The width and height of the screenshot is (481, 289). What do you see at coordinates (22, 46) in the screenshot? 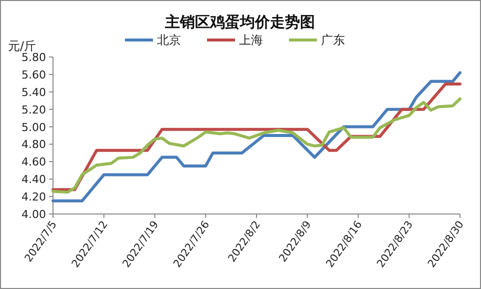
I see `y-axis-title: 元/斤` at bounding box center [22, 46].